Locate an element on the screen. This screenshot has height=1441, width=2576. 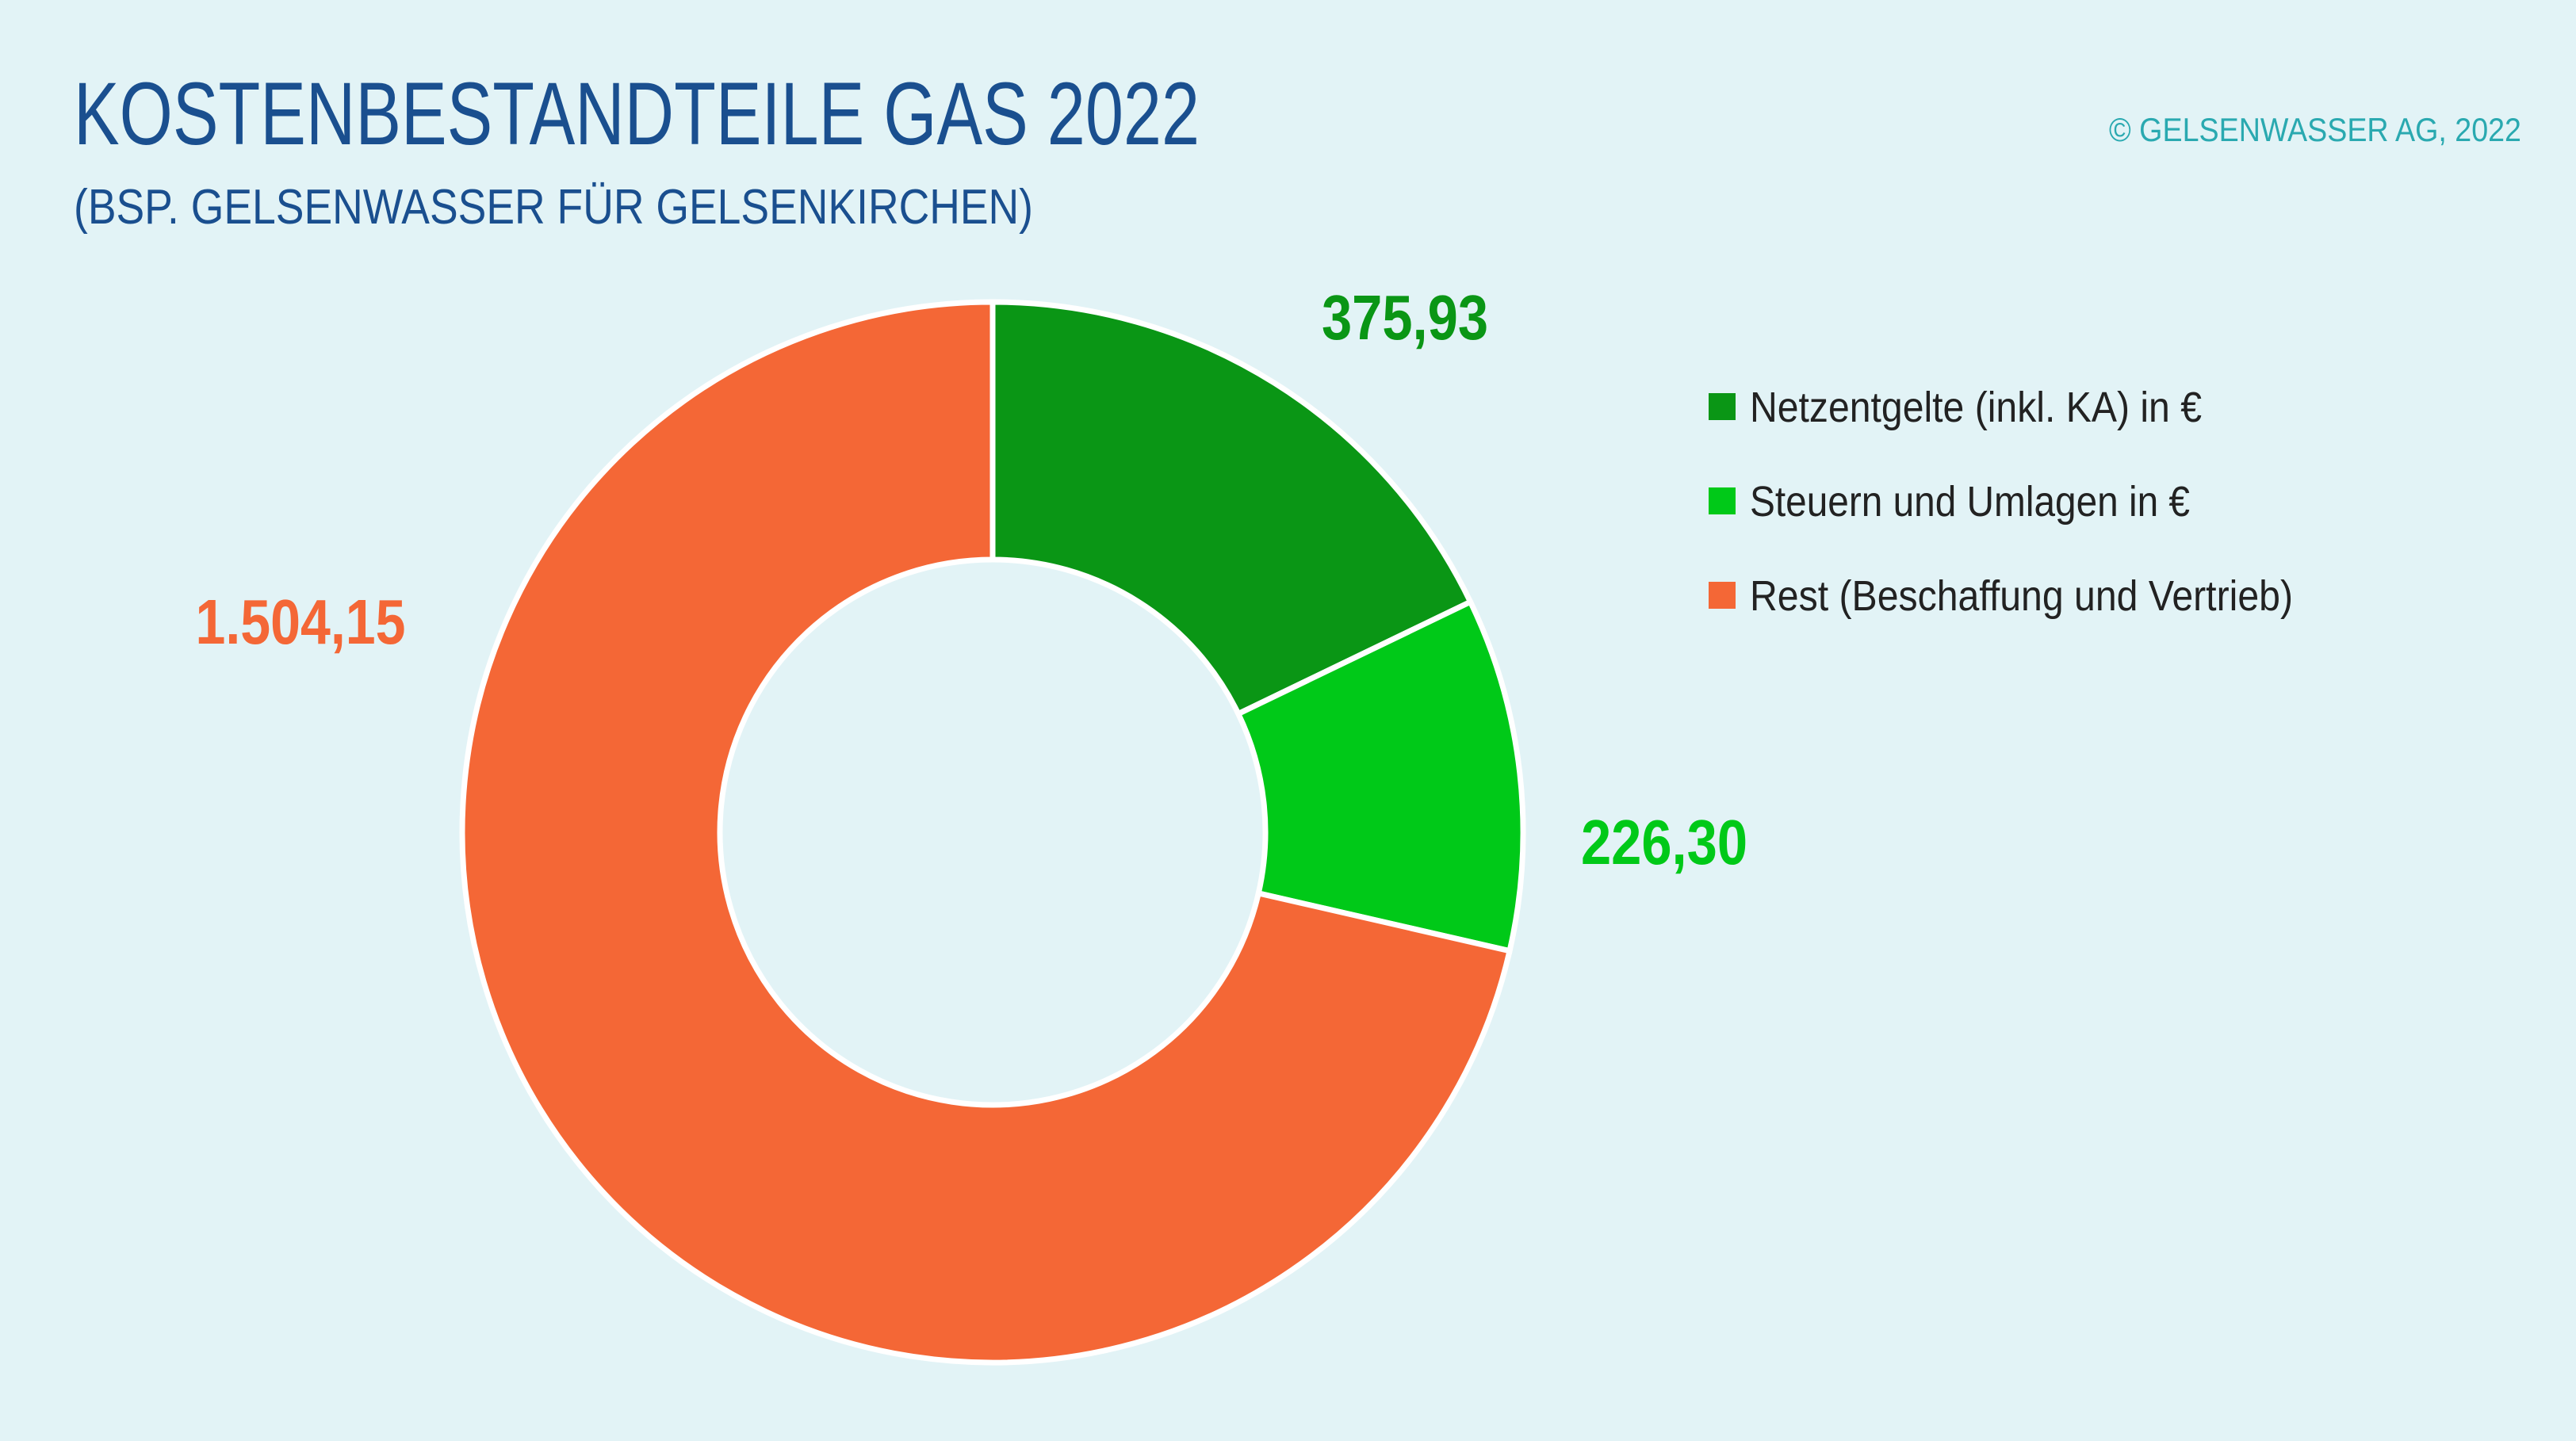
legend-label: Netzentgelte (inkl. KA) in € is located at coordinates (1976, 408).